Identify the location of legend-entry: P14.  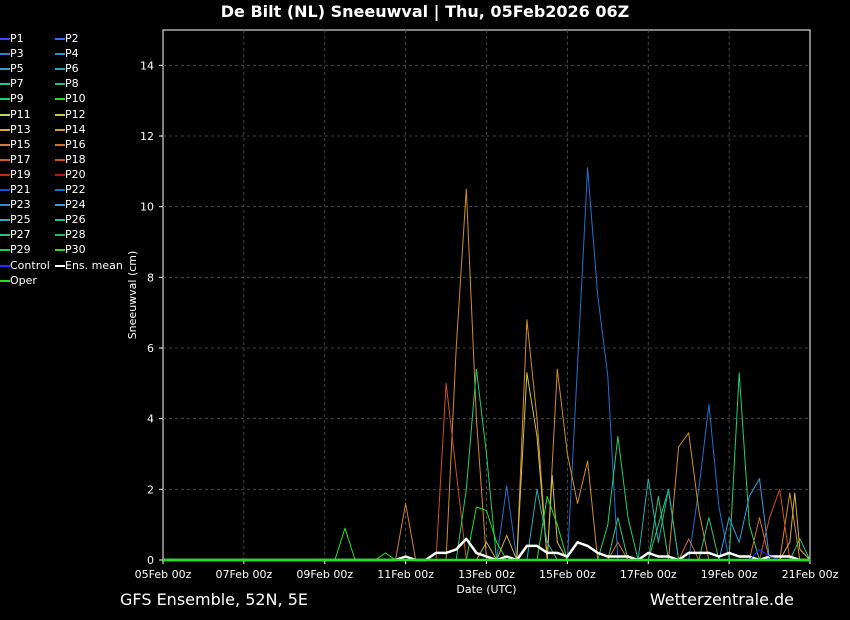
(70, 130).